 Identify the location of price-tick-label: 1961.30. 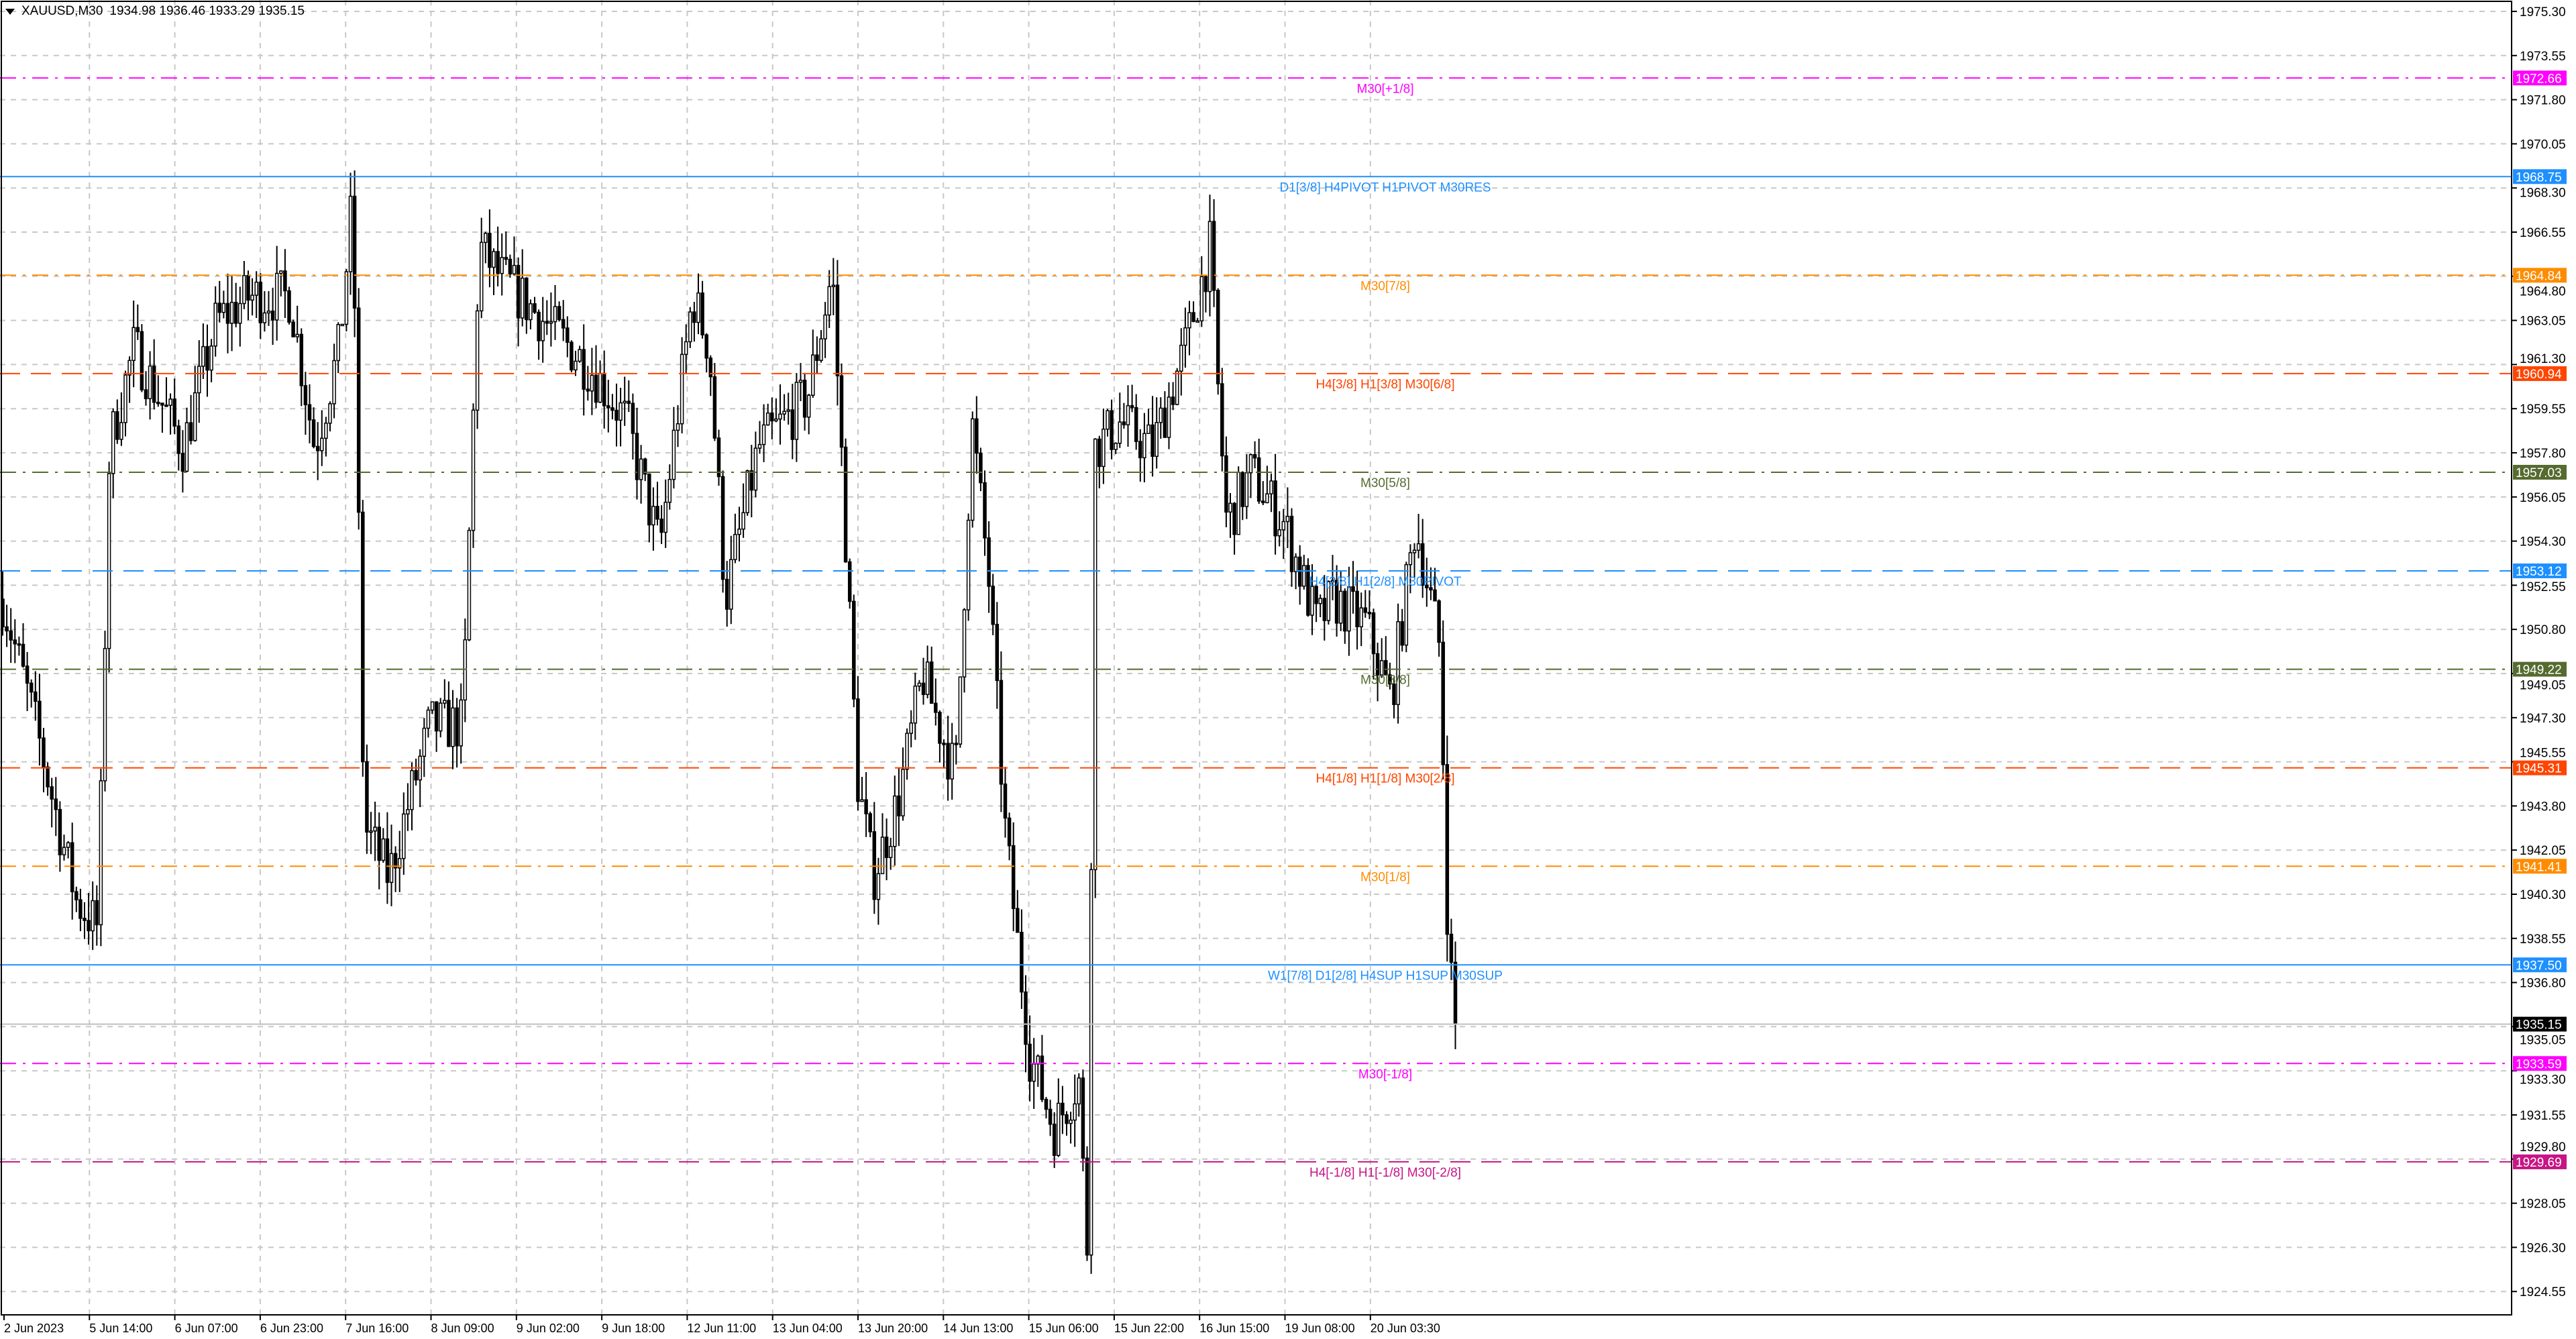
(2543, 359).